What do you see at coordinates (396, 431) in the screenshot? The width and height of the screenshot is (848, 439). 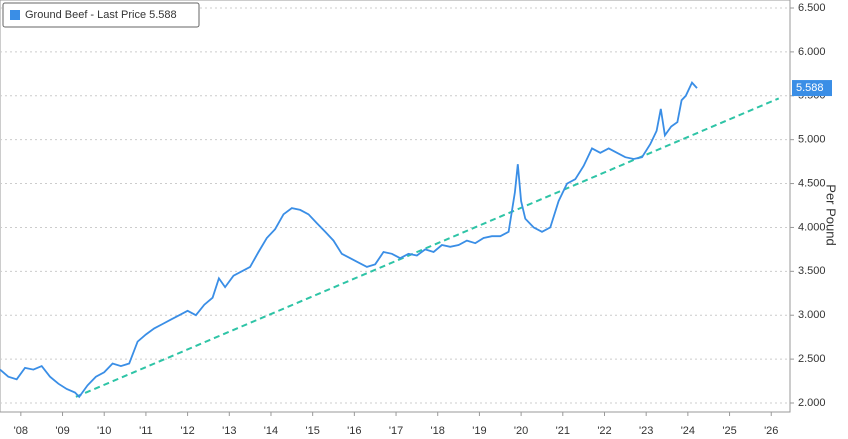 I see `x-tick-label: '17` at bounding box center [396, 431].